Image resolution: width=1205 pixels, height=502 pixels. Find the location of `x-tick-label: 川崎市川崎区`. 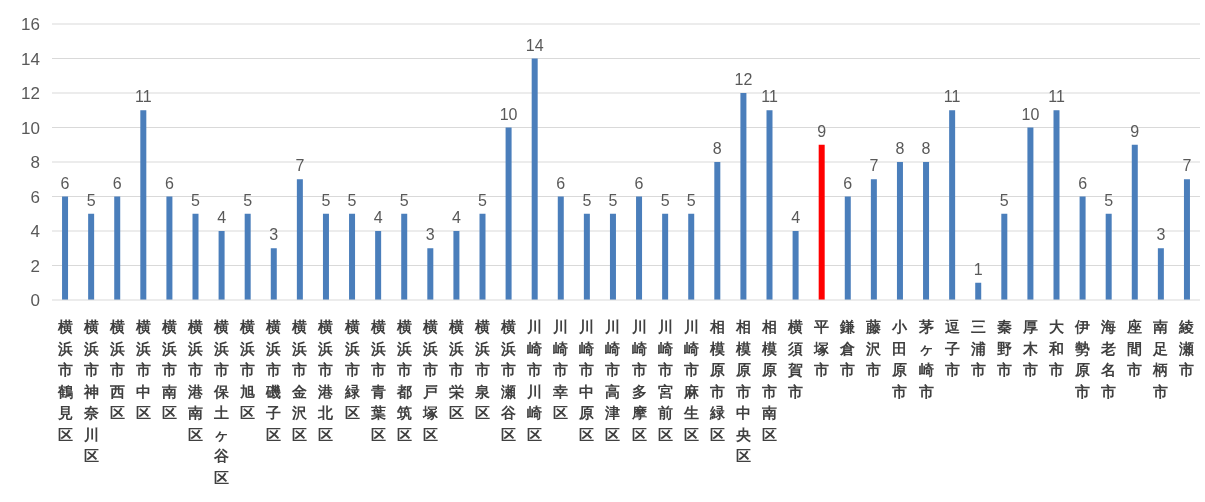

x-tick-label: 川崎市川崎区 is located at coordinates (534, 380).